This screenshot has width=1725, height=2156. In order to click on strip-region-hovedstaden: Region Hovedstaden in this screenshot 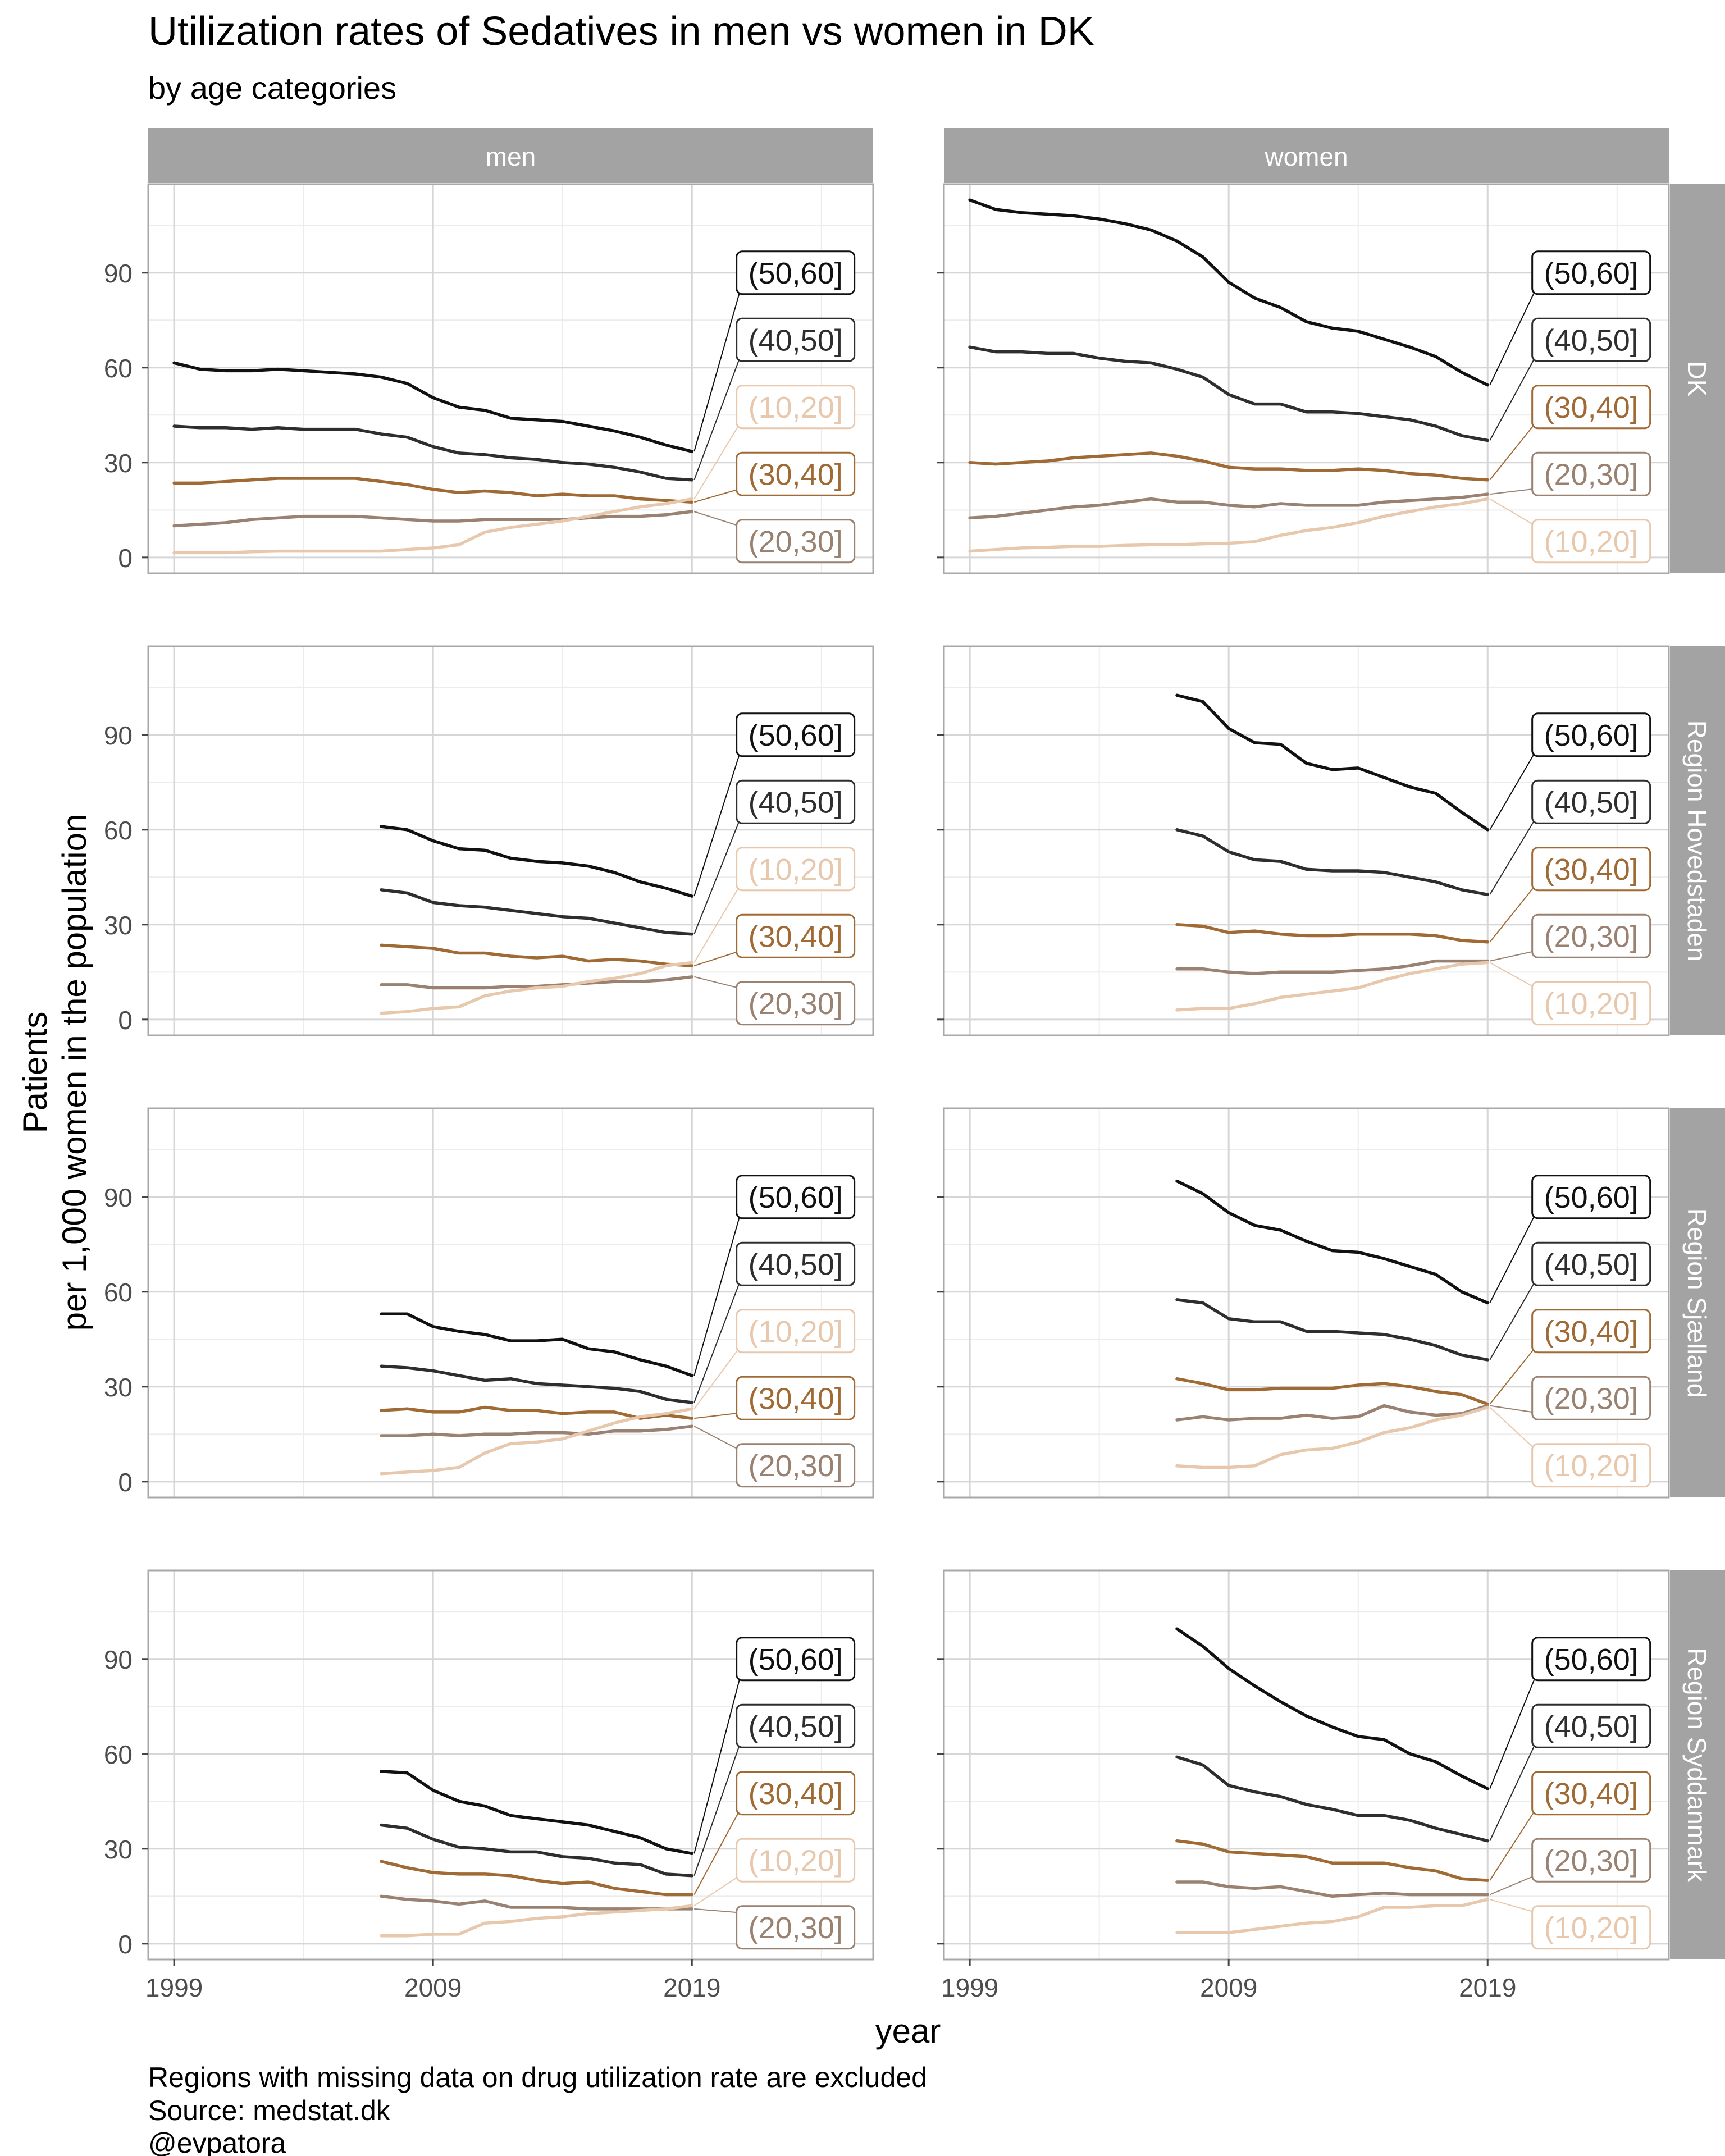, I will do `click(1697, 840)`.